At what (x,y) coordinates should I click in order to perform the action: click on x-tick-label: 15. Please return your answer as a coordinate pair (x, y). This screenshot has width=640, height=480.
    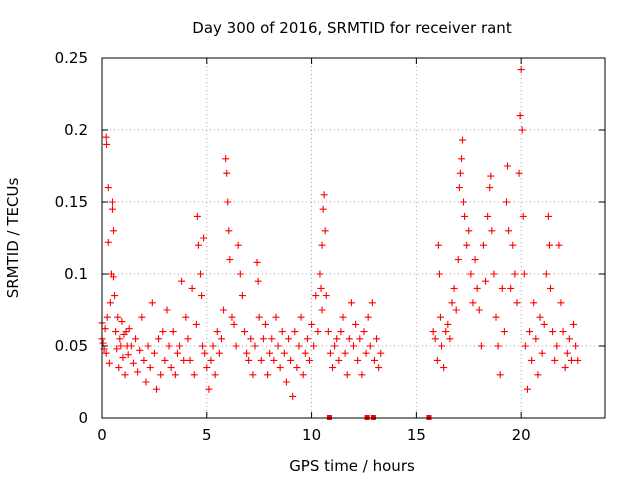
    Looking at the image, I should click on (416, 435).